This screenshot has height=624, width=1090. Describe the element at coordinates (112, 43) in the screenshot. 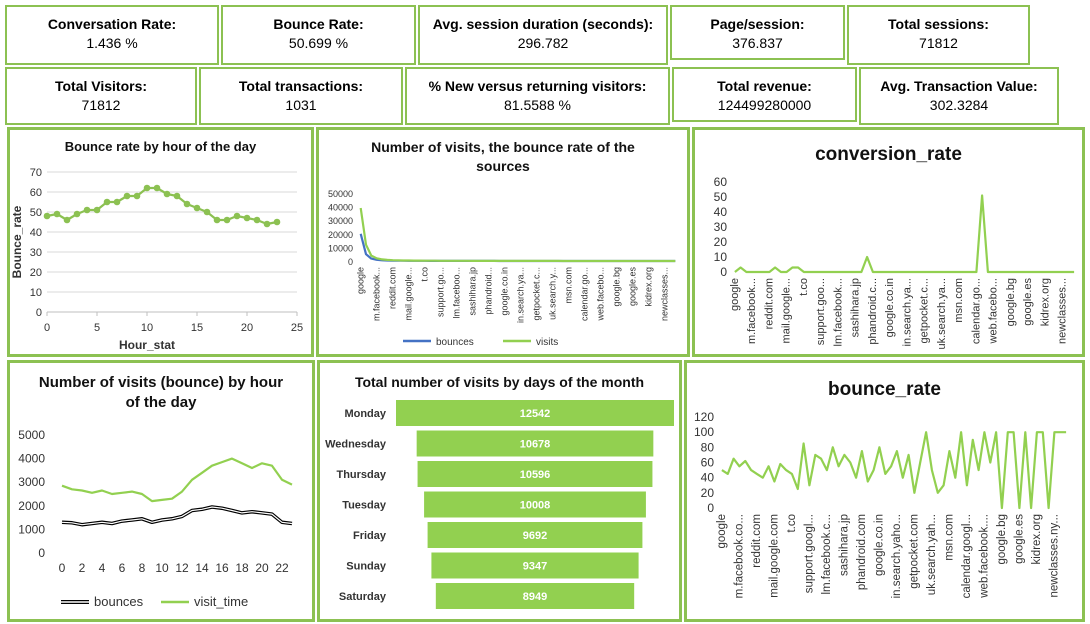

I see `kpi-value: 1.436 %` at that location.